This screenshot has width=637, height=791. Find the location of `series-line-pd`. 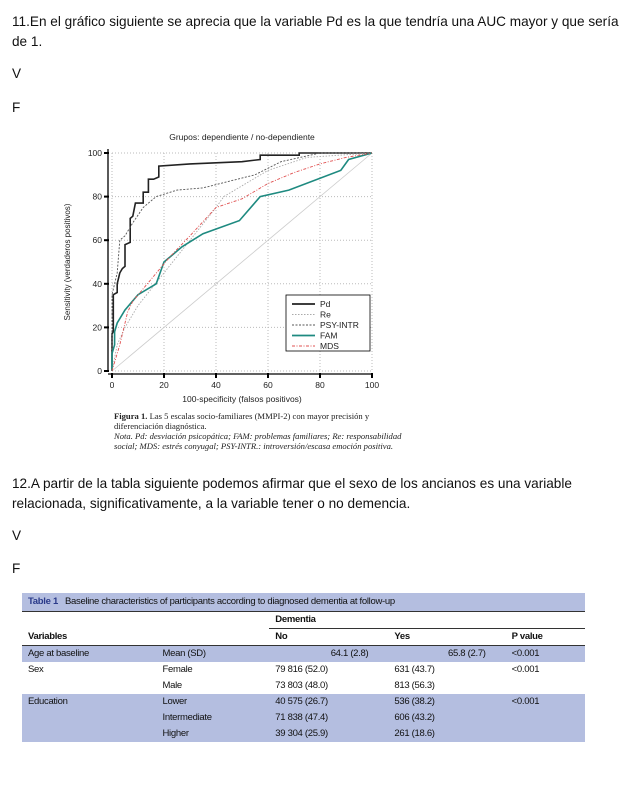

series-line-pd is located at coordinates (241, 261).